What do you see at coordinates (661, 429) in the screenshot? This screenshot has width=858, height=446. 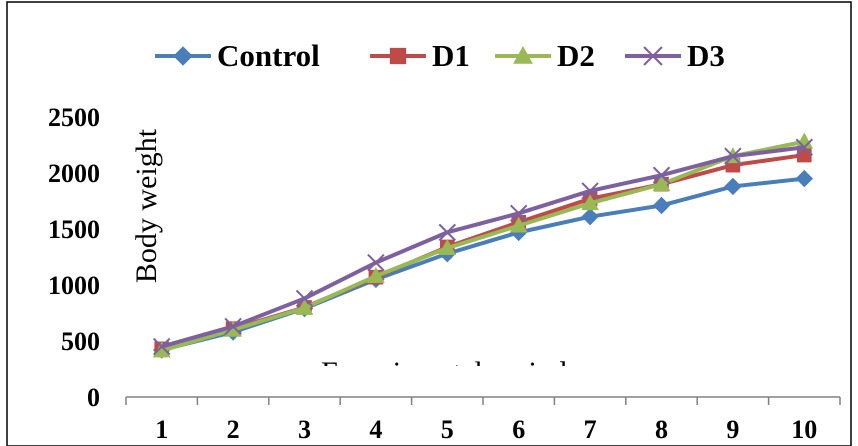 I see `x-tick-label: 8` at bounding box center [661, 429].